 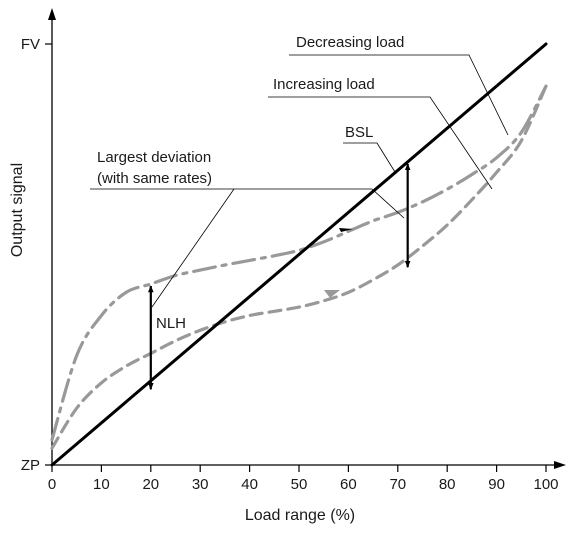 I want to click on x-tick-label: 90, so click(x=496, y=484).